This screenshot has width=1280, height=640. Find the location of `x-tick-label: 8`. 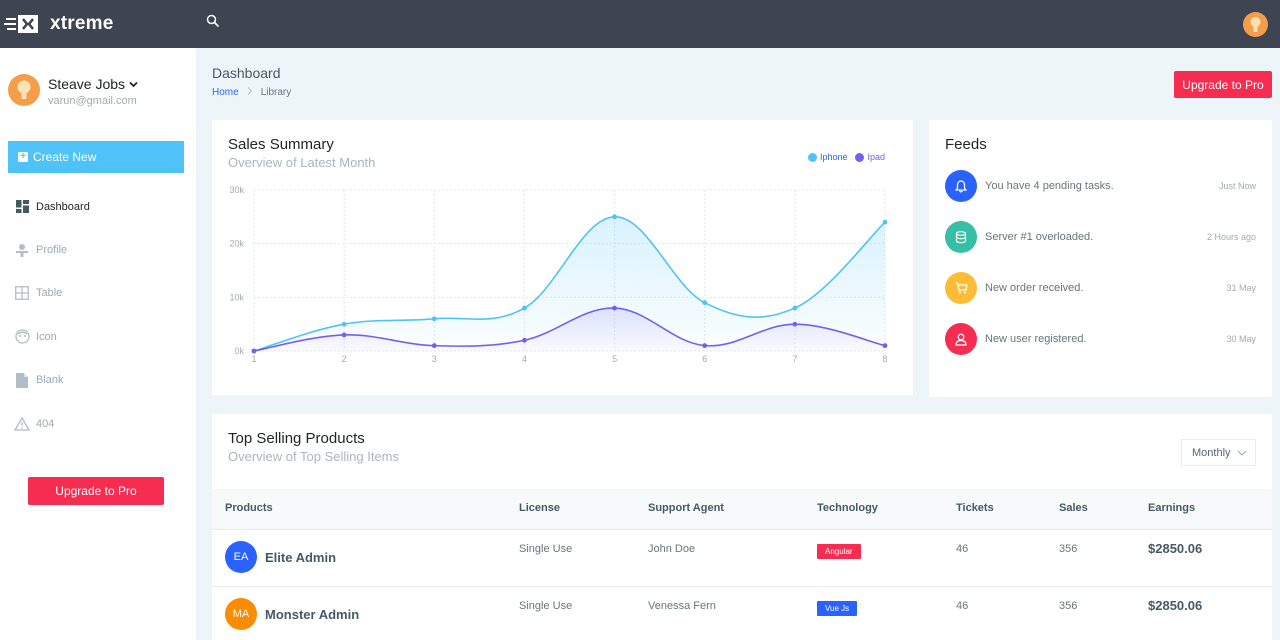

x-tick-label: 8 is located at coordinates (884, 359).